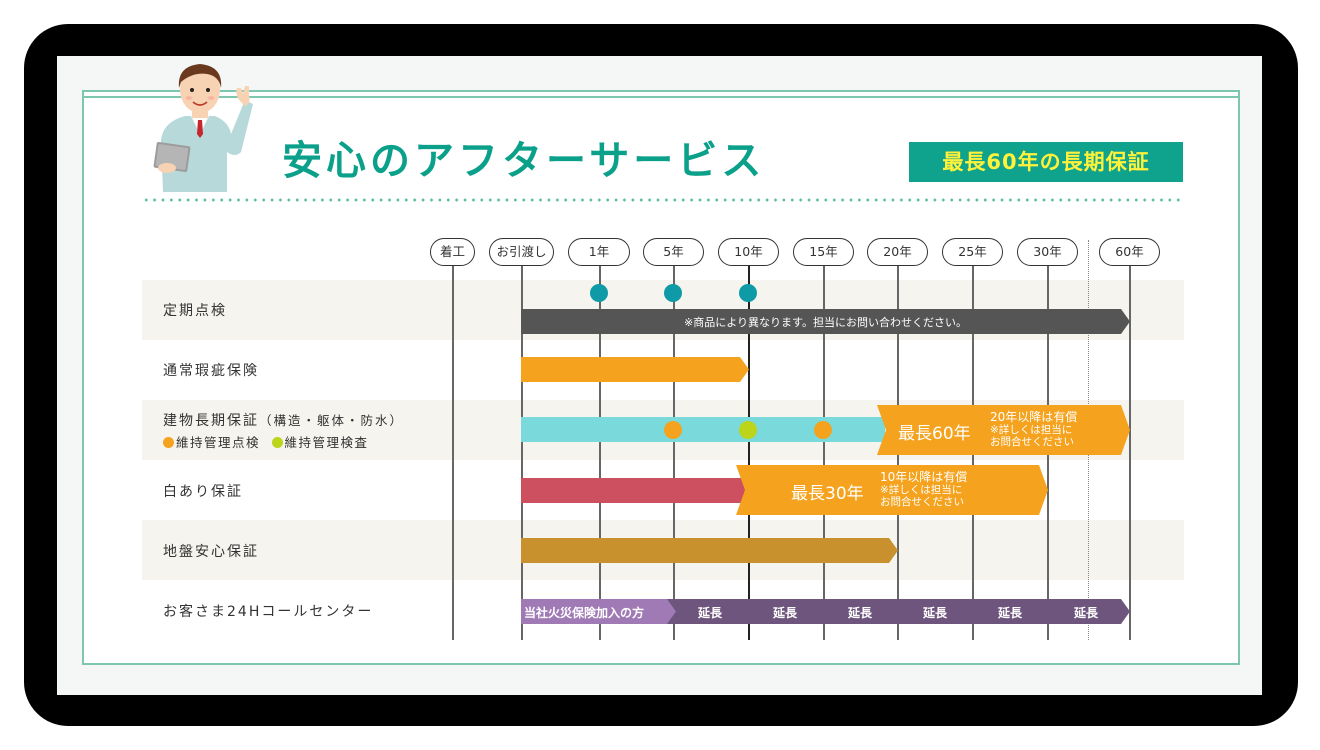  I want to click on building-warranty-suffix: （構造・躯体・防水）, so click(332, 420).